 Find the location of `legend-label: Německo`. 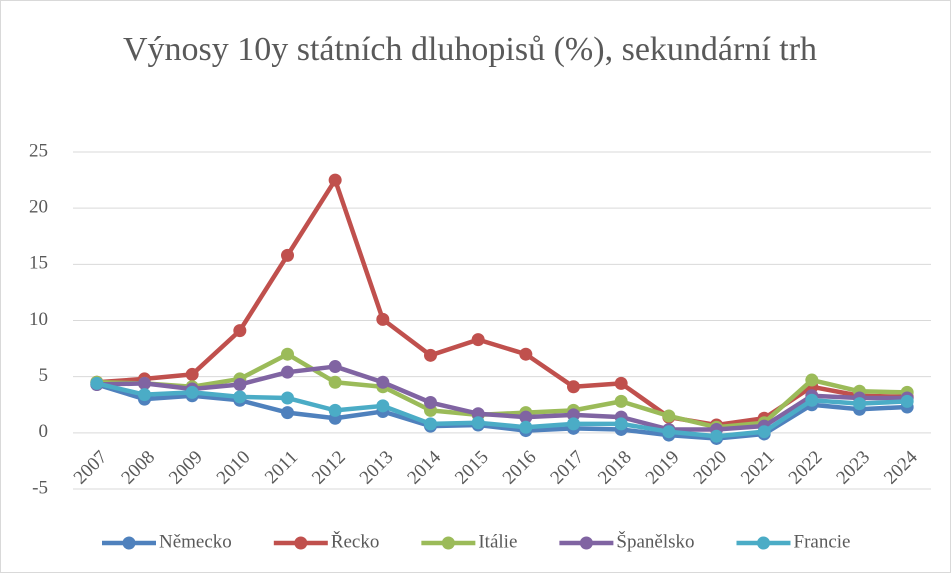

legend-label: Německo is located at coordinates (195, 541).